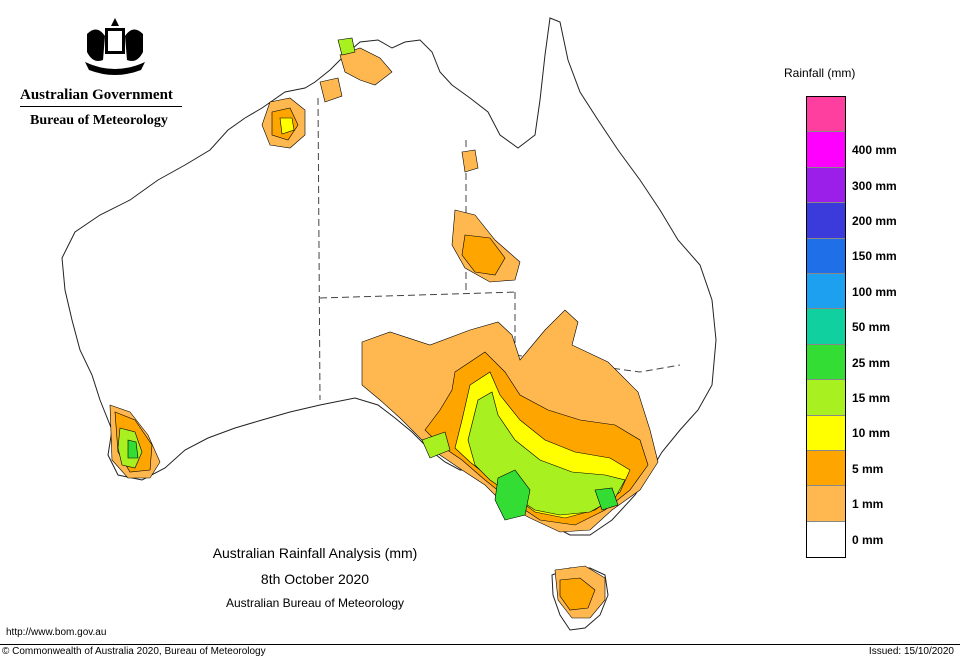 The width and height of the screenshot is (960, 659). I want to click on map-source: Australian Bureau of Meteorology, so click(315, 603).